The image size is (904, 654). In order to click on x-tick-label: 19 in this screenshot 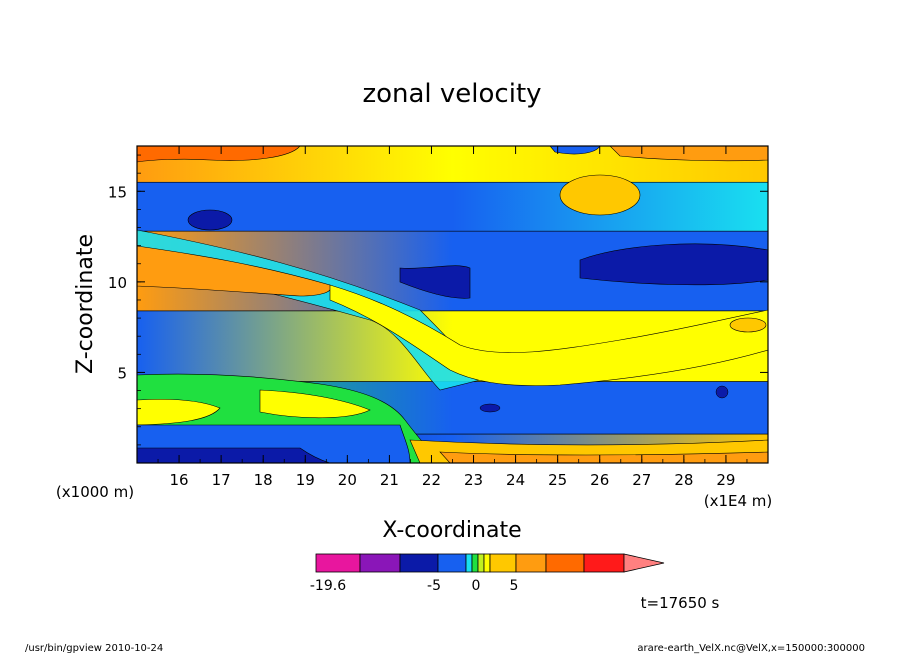, I will do `click(305, 480)`.